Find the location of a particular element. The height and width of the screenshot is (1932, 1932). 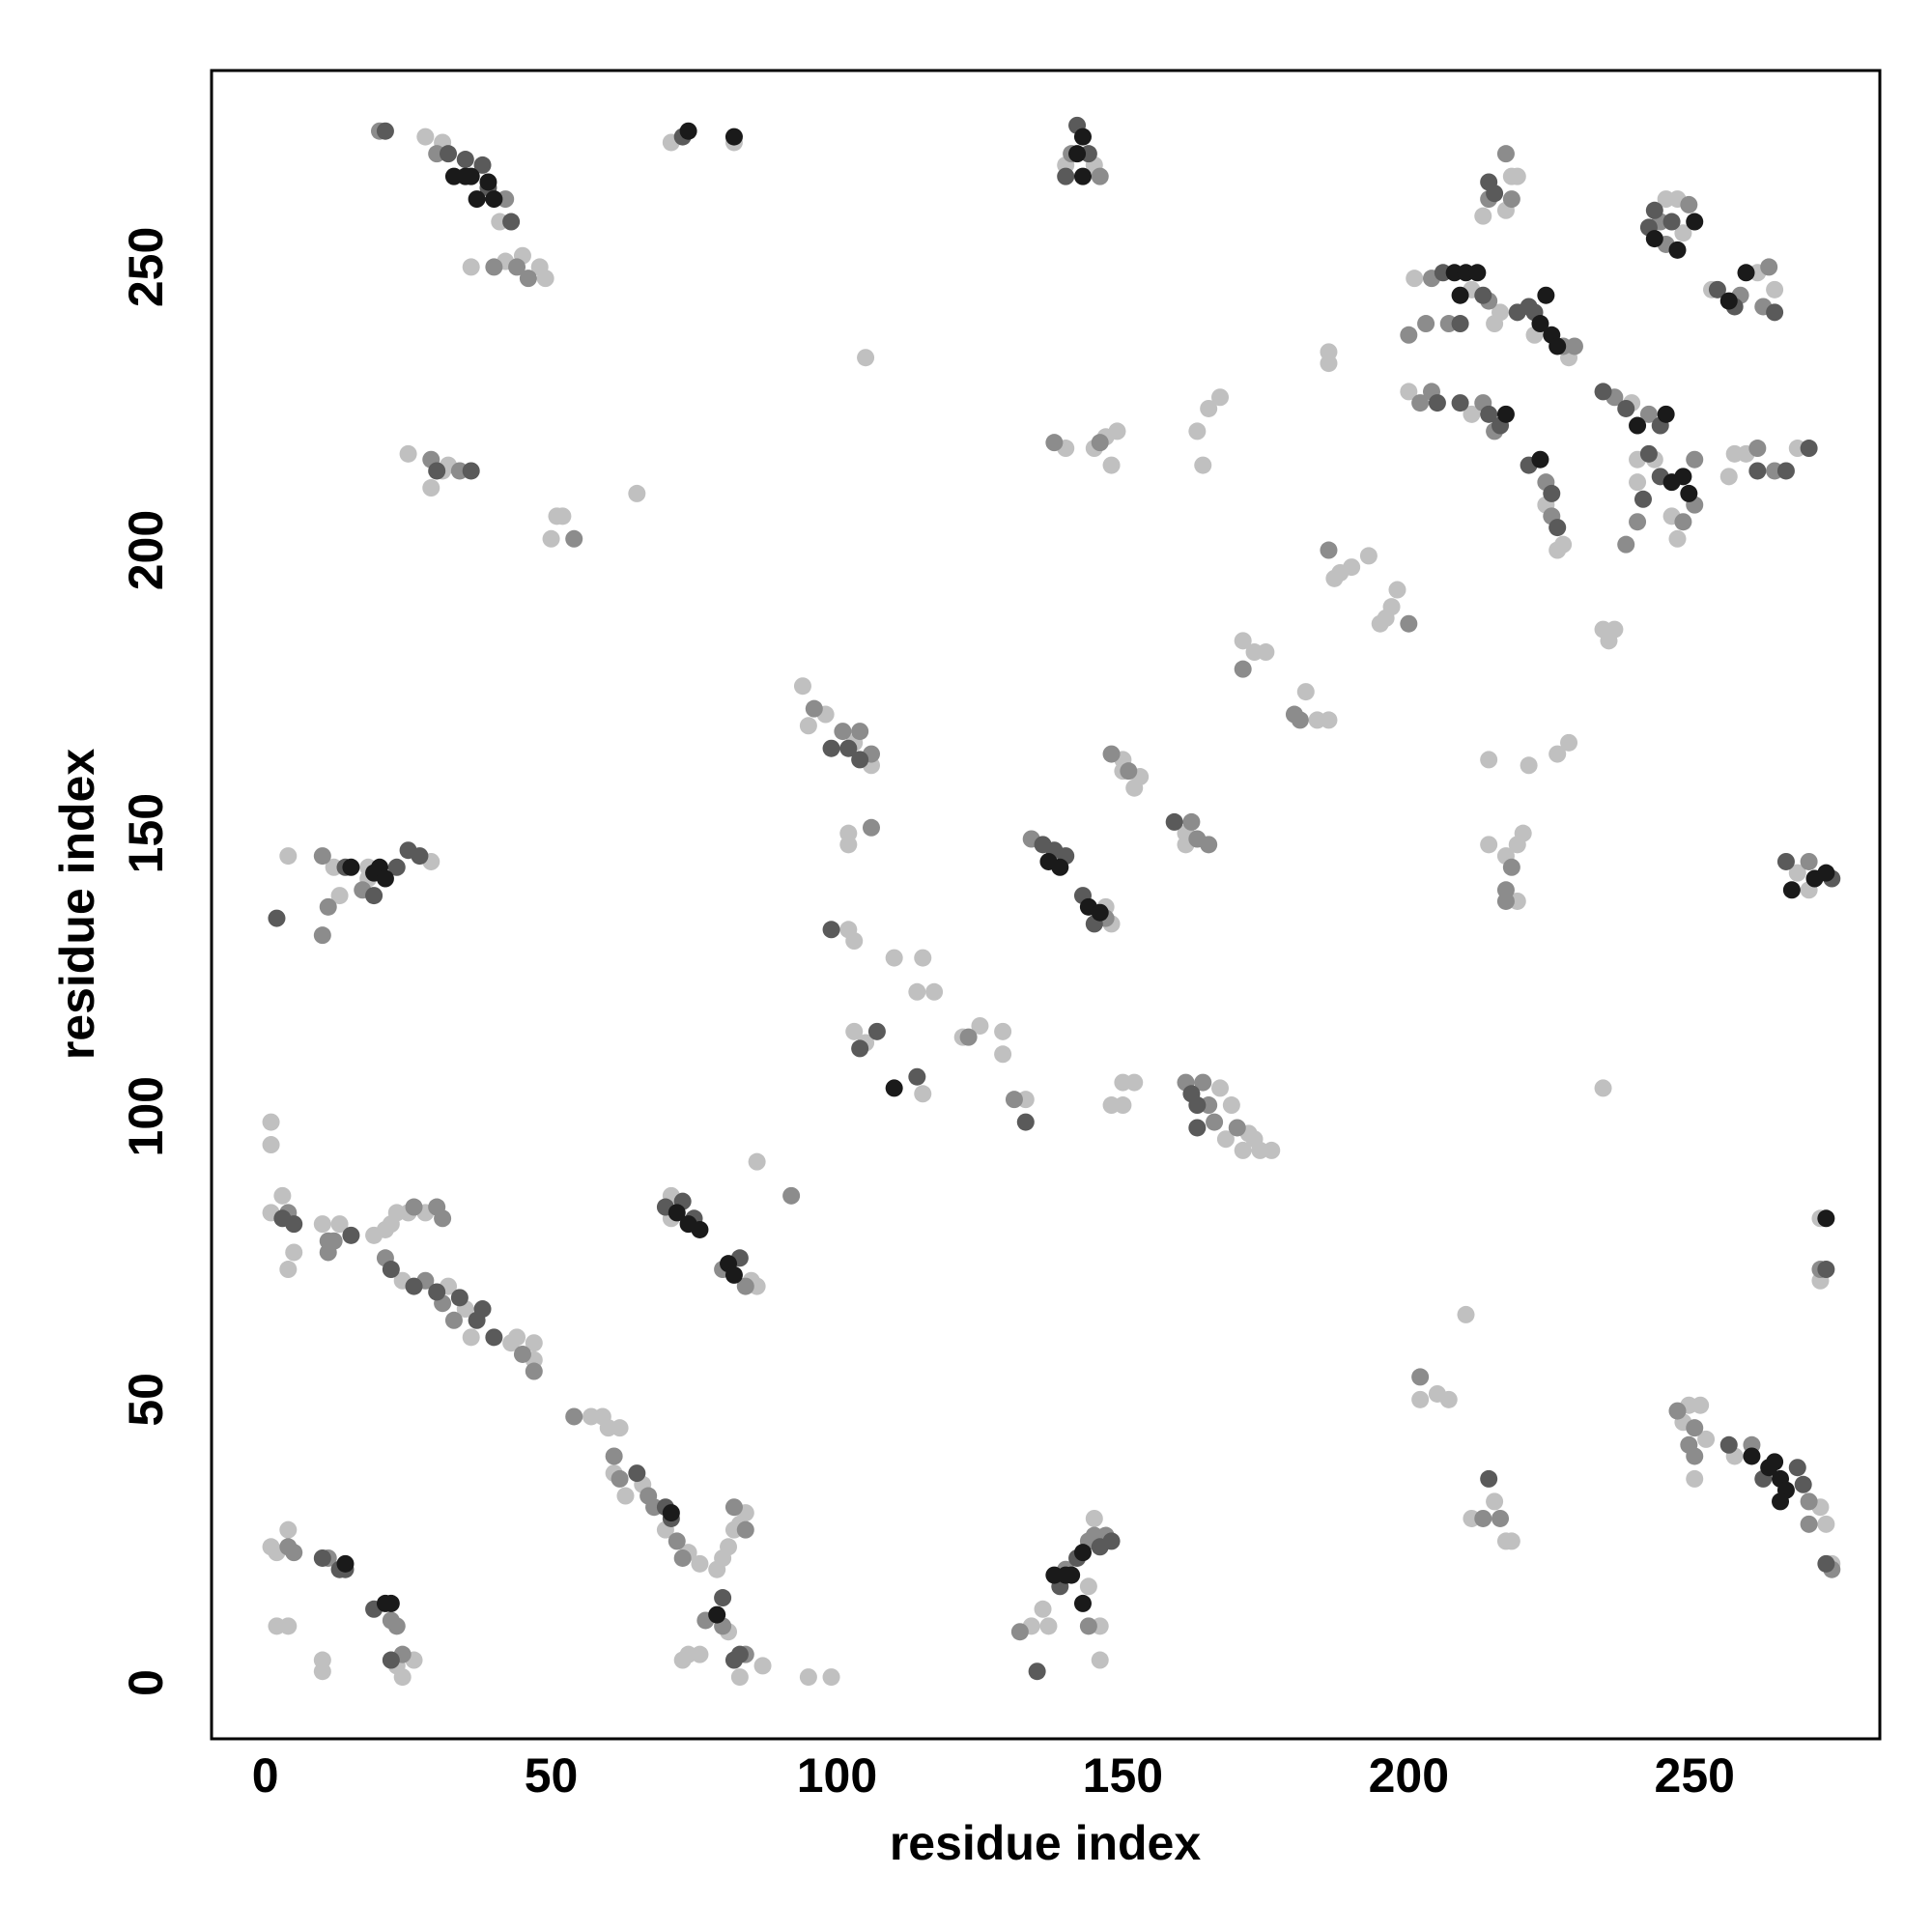

y-axis-label: residue index is located at coordinates (77, 905).